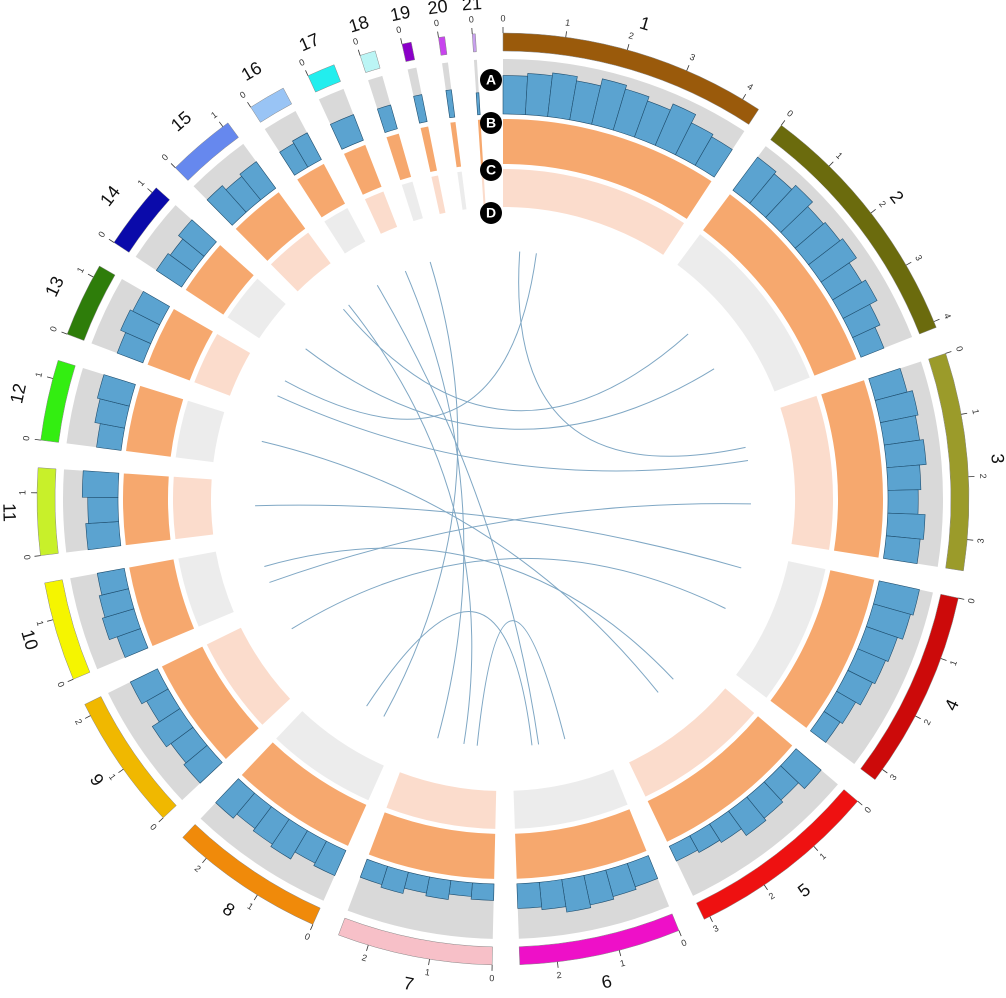 The image size is (1006, 998). I want to click on chromosome-label: 21, so click(471, 7).